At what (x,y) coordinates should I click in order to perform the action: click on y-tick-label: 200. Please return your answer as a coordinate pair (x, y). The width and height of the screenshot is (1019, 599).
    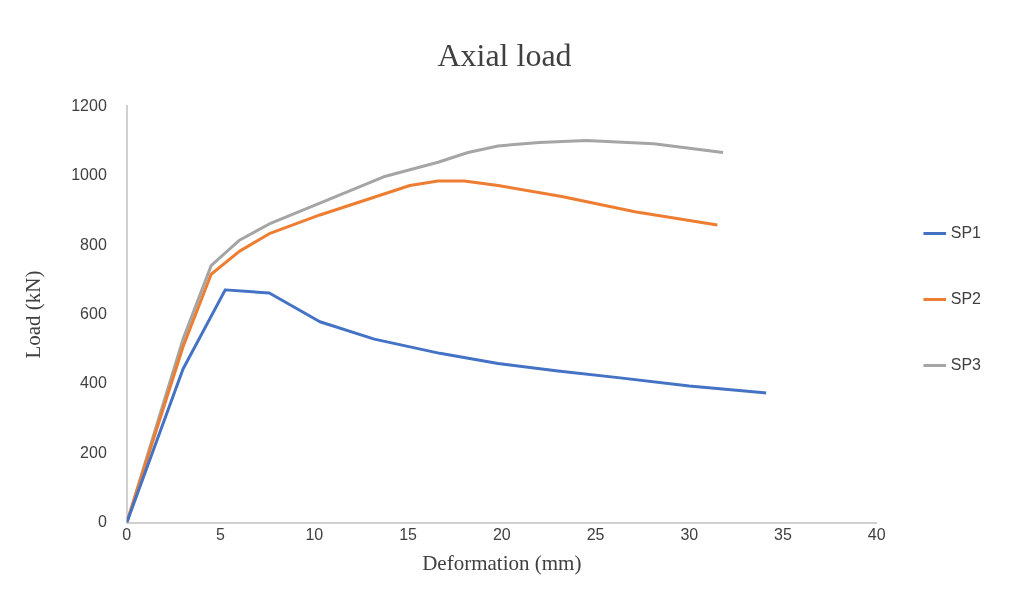
    Looking at the image, I should click on (93, 452).